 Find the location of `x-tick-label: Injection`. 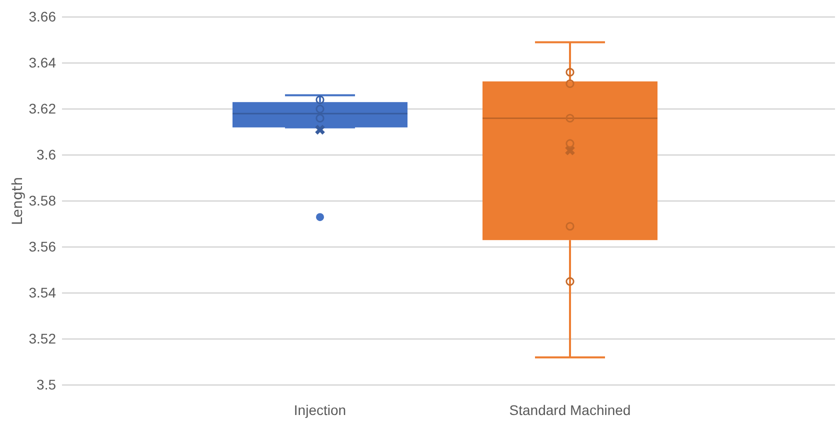

x-tick-label: Injection is located at coordinates (320, 410).